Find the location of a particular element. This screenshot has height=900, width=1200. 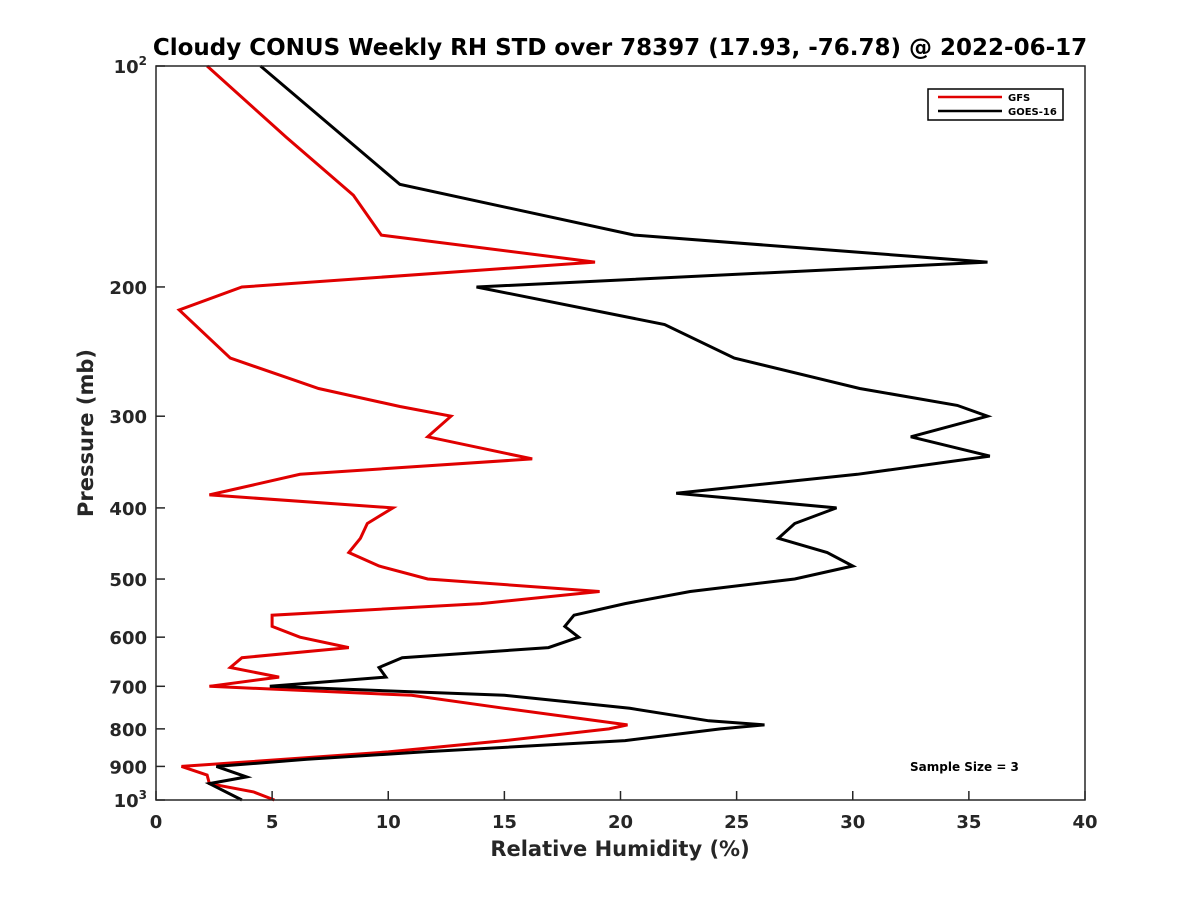

x-tick-label: 25 is located at coordinates (736, 822).